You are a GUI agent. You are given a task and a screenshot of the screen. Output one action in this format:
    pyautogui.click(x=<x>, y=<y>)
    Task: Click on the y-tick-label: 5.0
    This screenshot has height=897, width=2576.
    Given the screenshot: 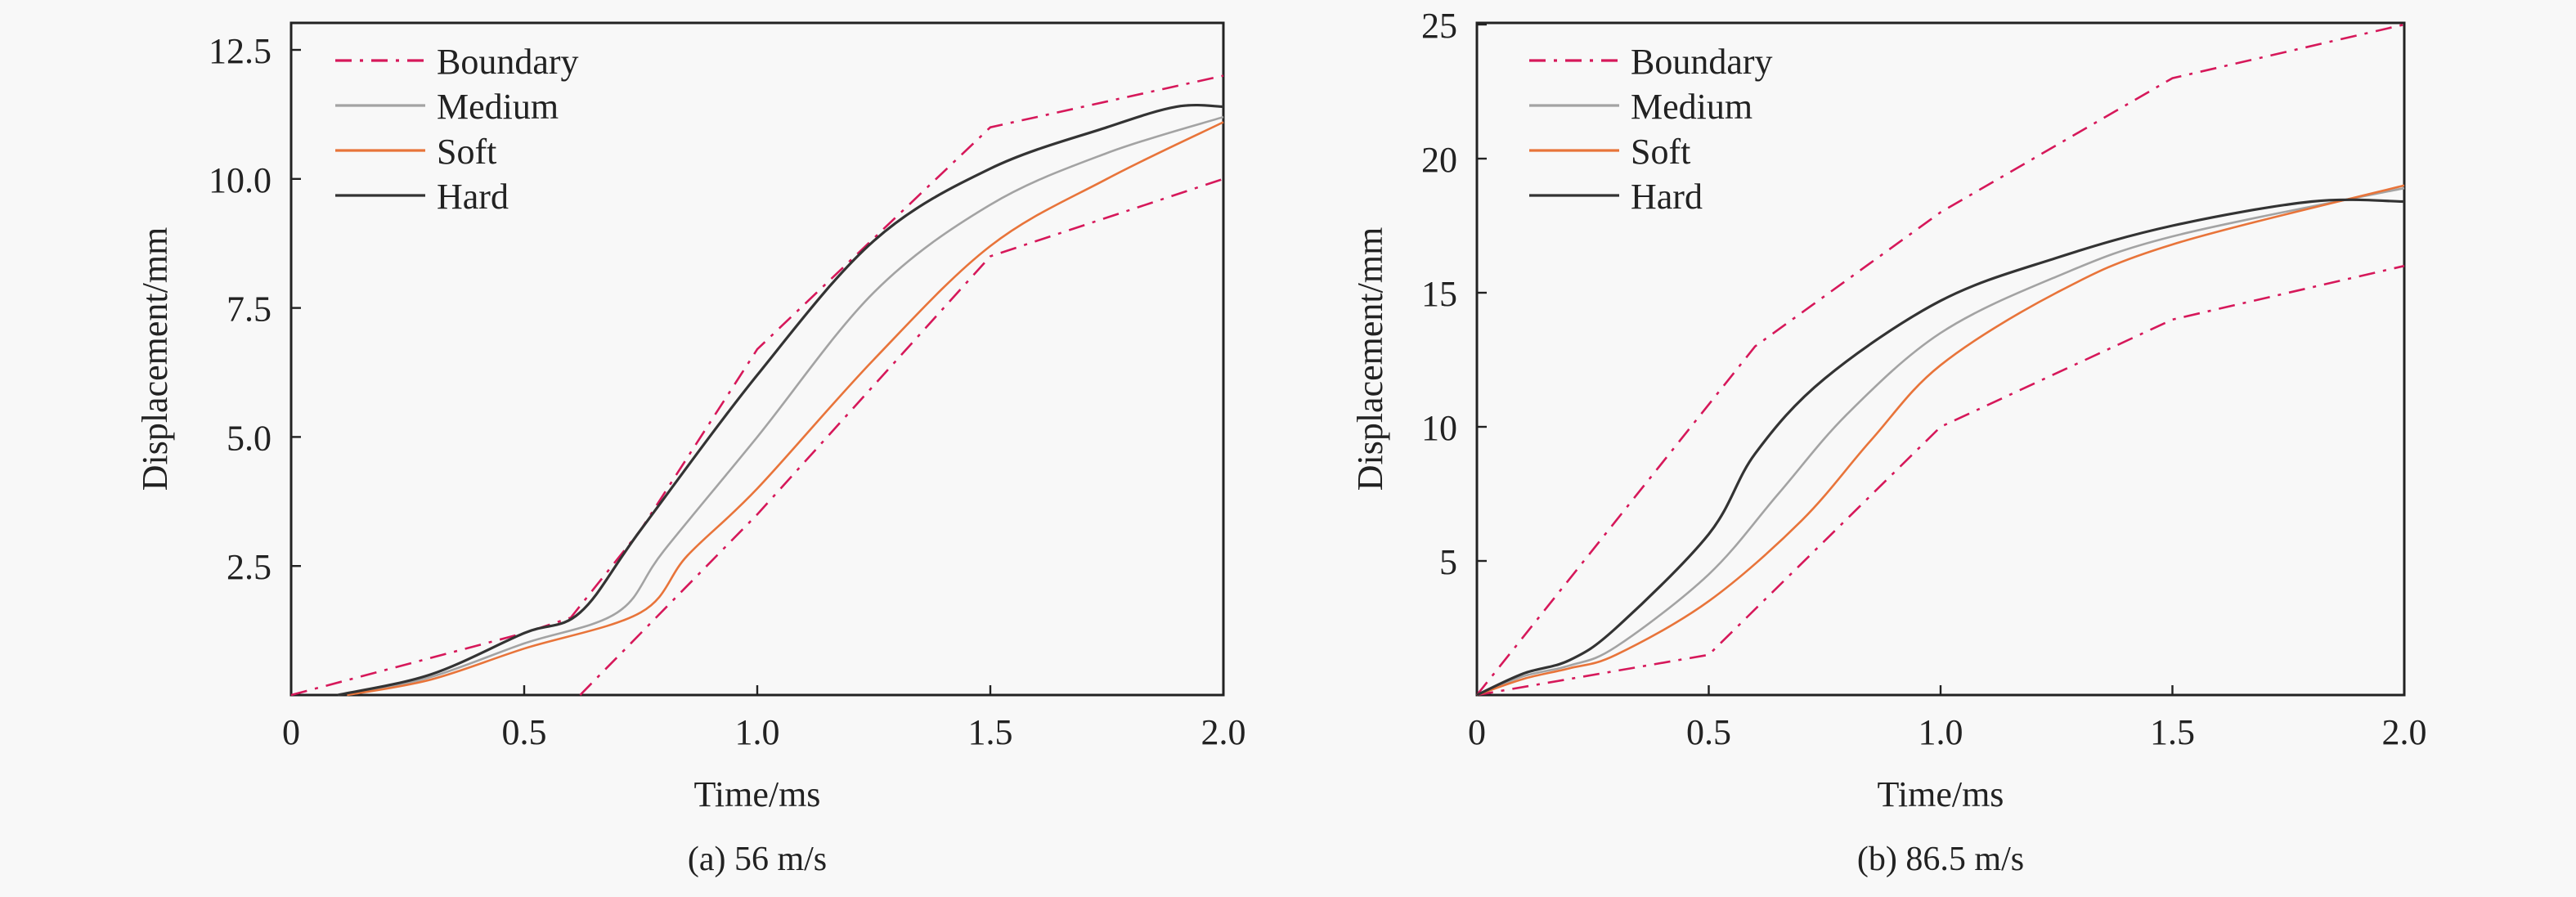 What is the action you would take?
    pyautogui.click(x=250, y=438)
    